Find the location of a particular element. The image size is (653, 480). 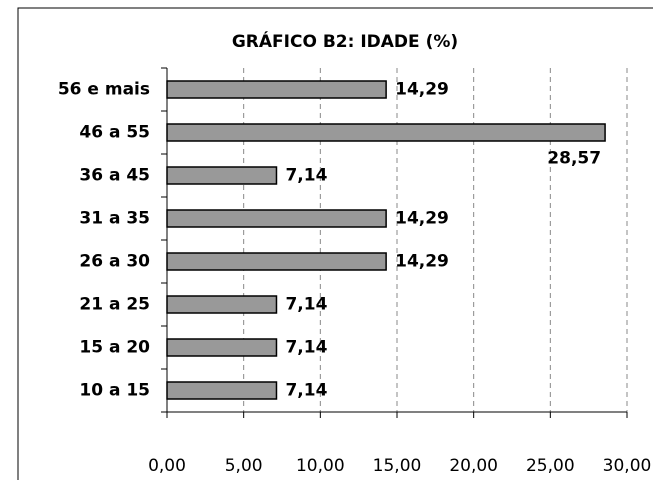

value-label: 28,57 is located at coordinates (574, 159).